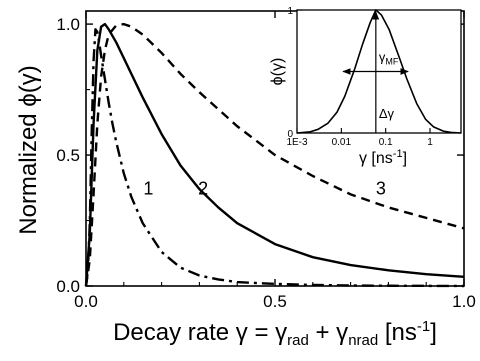 This screenshot has width=480, height=361. I want to click on inset-y-tick-label: 0, so click(290, 134).